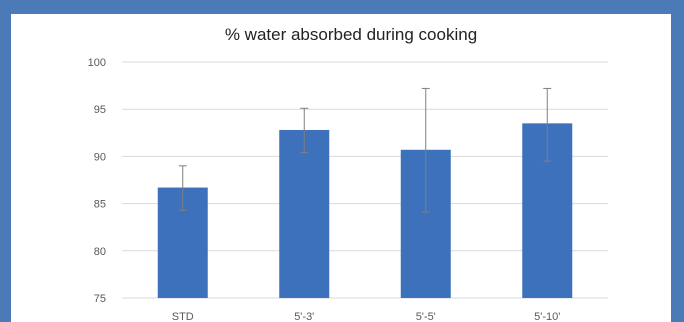  What do you see at coordinates (426, 316) in the screenshot?
I see `x-category-label: 5'-5'` at bounding box center [426, 316].